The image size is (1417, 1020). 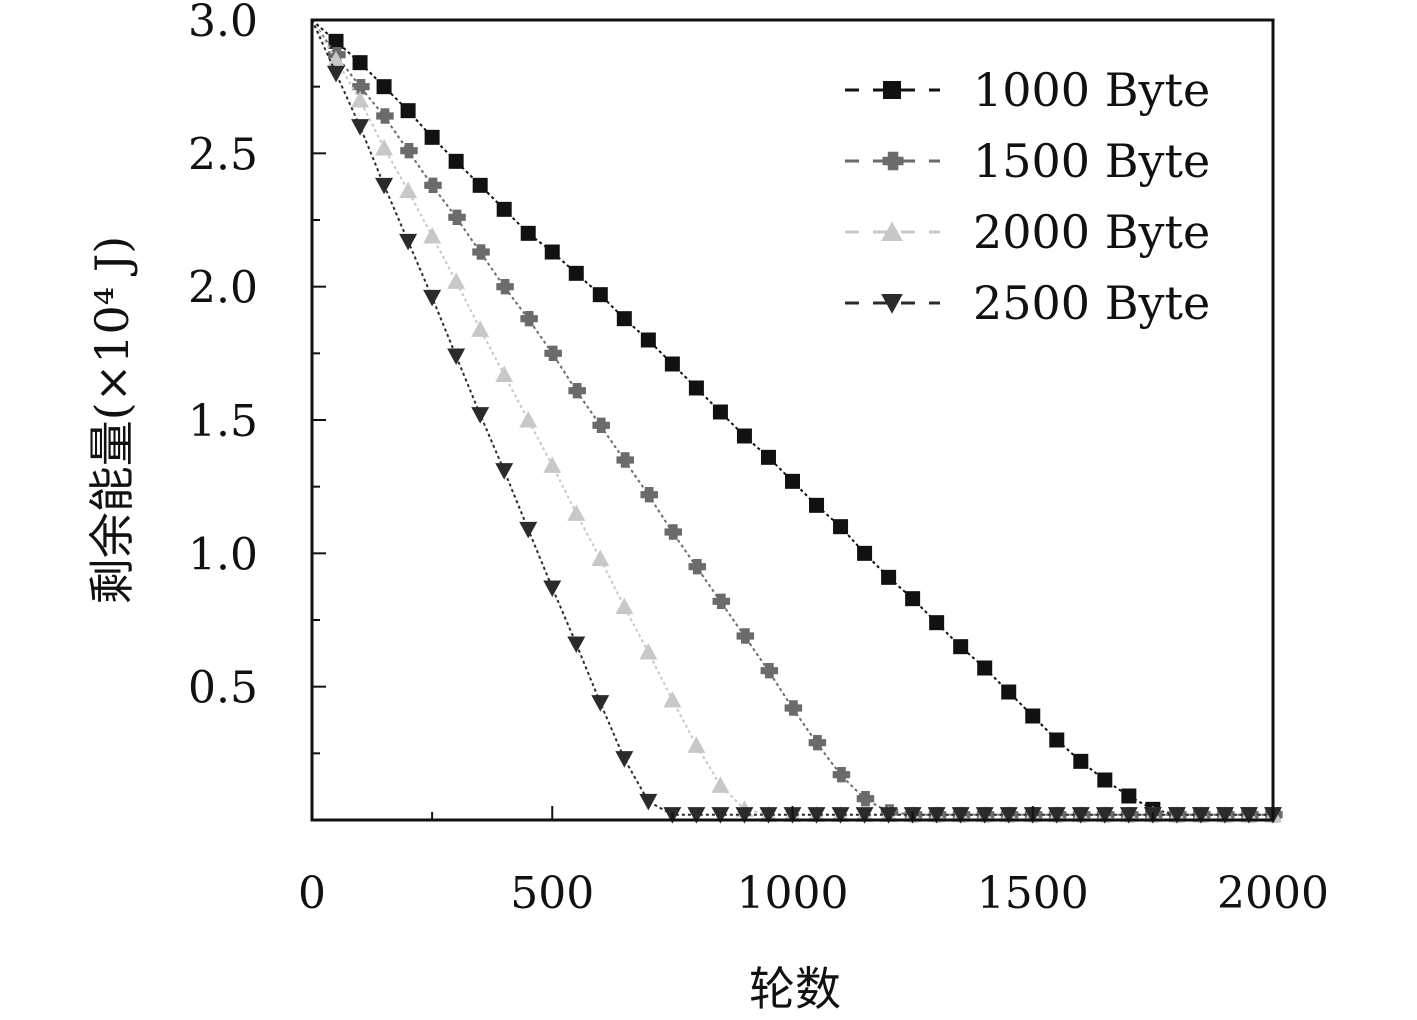 What do you see at coordinates (1091, 303) in the screenshot?
I see `legend-label: 2500 Byte` at bounding box center [1091, 303].